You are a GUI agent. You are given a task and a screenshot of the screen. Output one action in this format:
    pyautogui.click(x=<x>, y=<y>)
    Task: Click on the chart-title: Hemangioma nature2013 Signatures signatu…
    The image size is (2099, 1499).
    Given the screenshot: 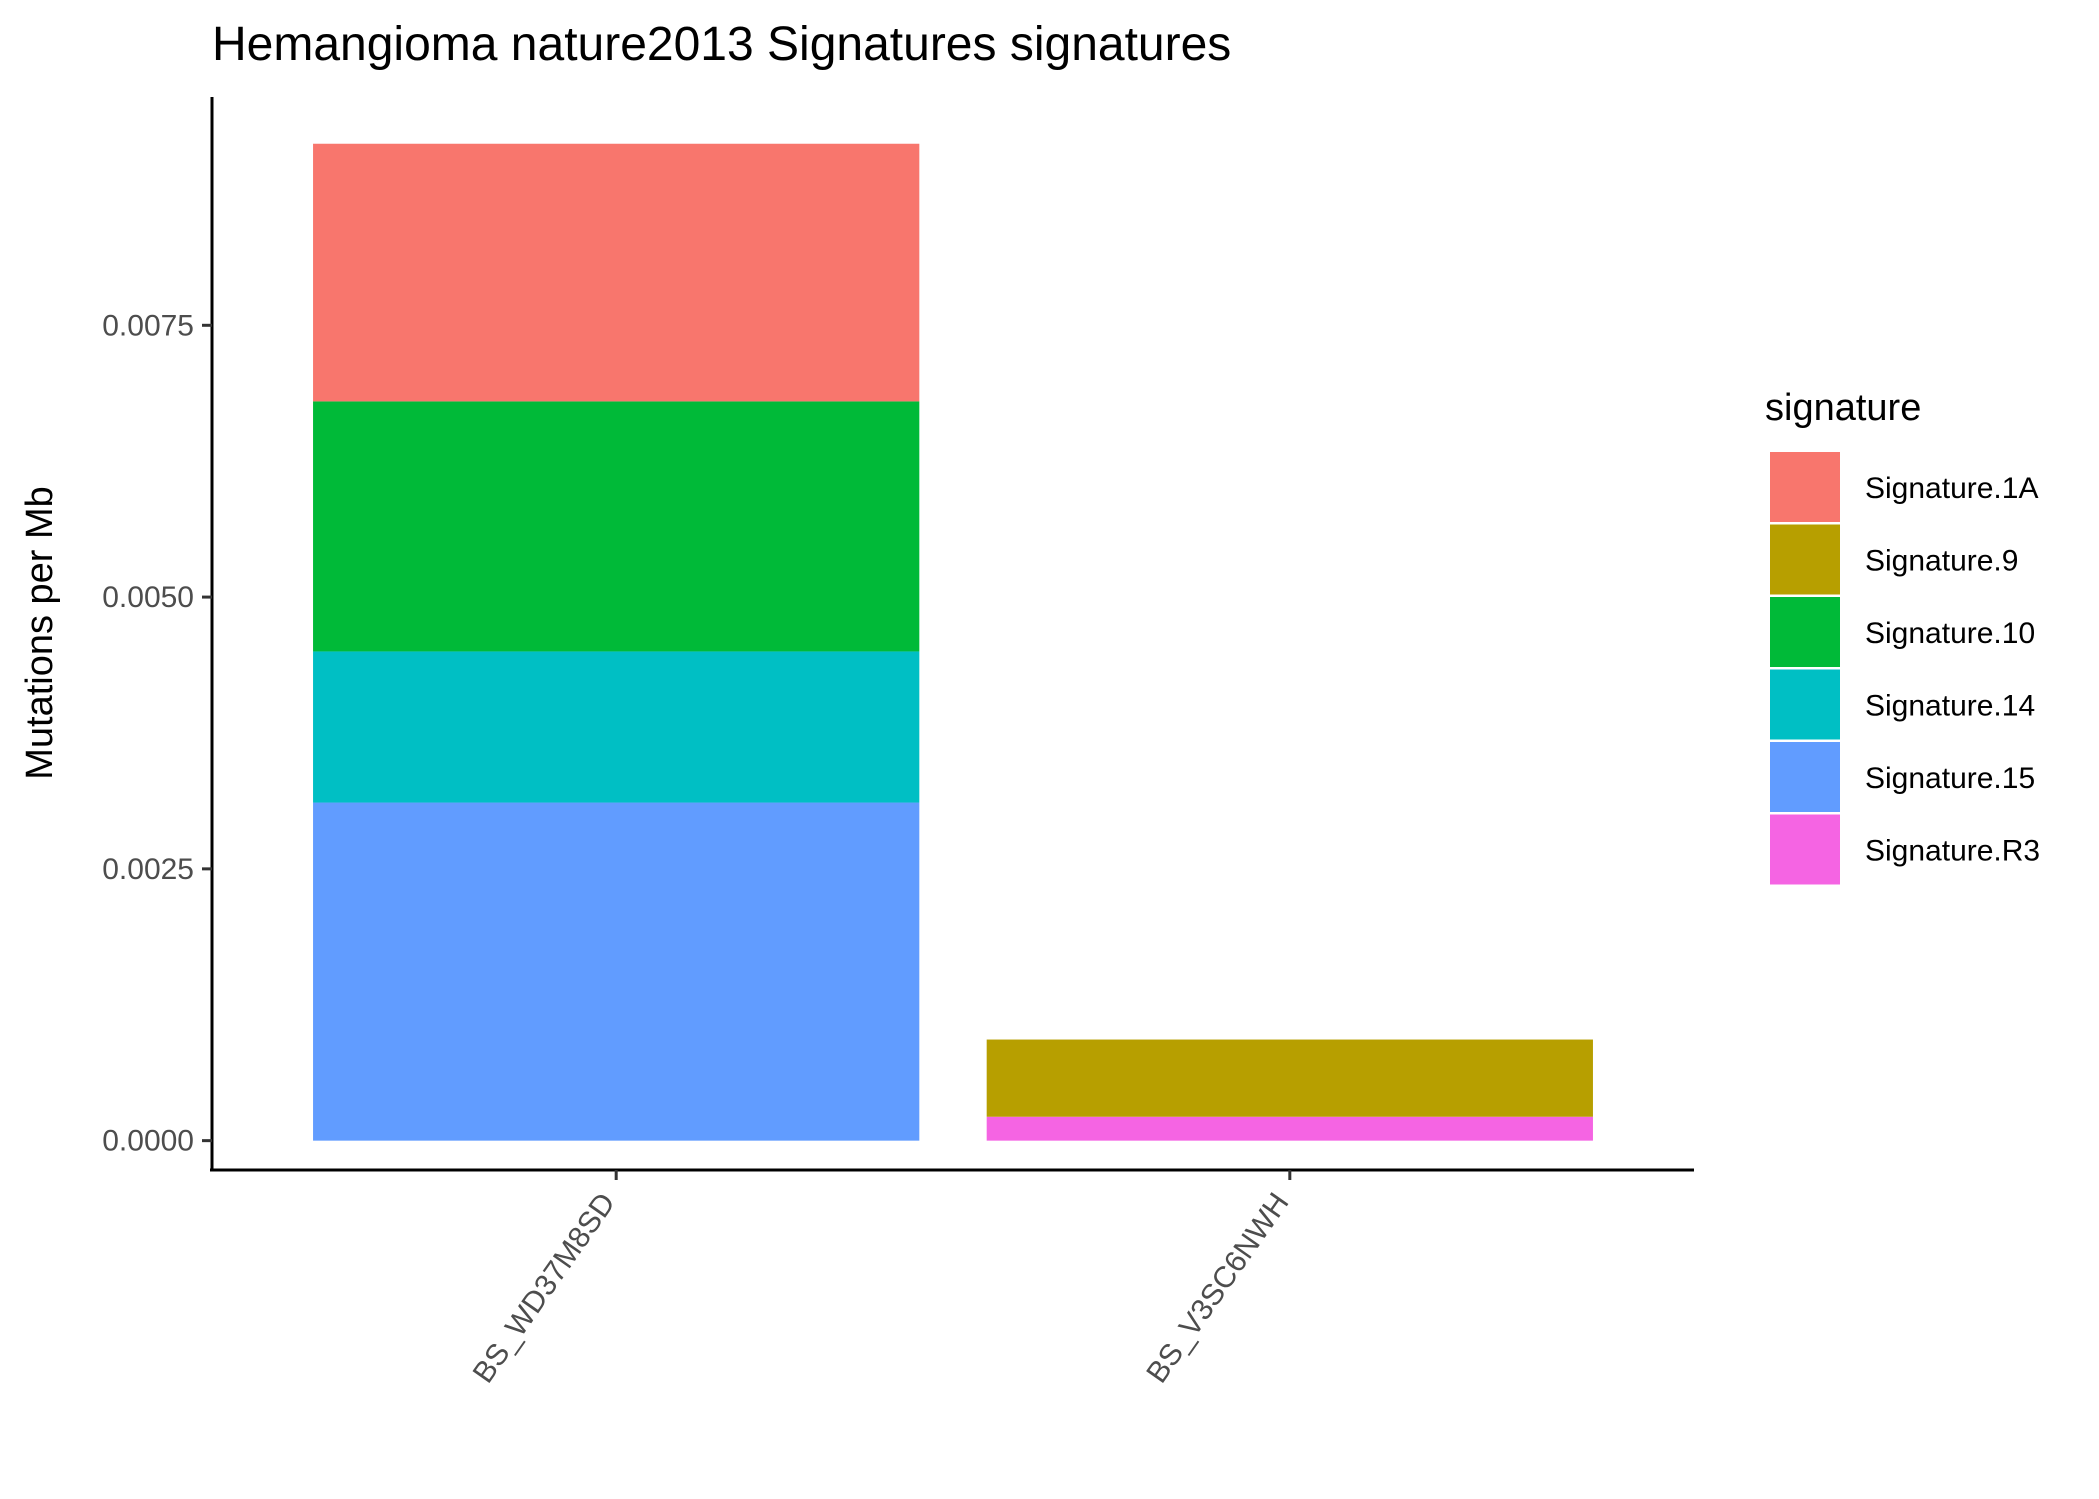 What is the action you would take?
    pyautogui.click(x=721, y=44)
    